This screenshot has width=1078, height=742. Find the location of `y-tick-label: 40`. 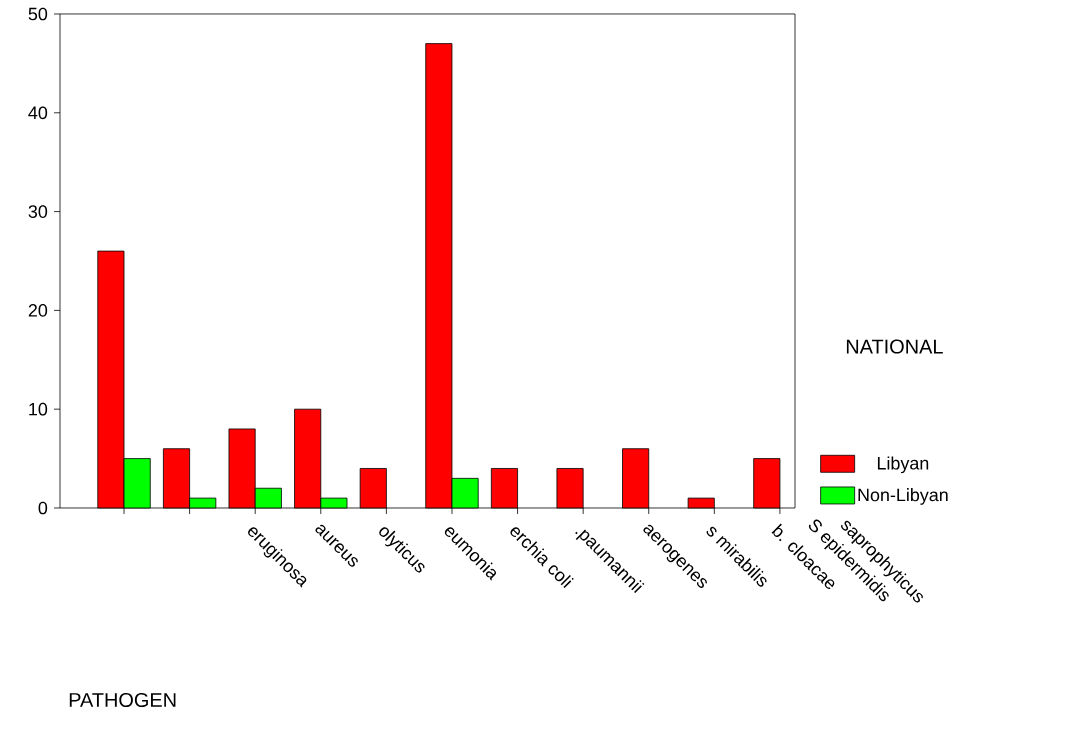

y-tick-label: 40 is located at coordinates (38, 113).